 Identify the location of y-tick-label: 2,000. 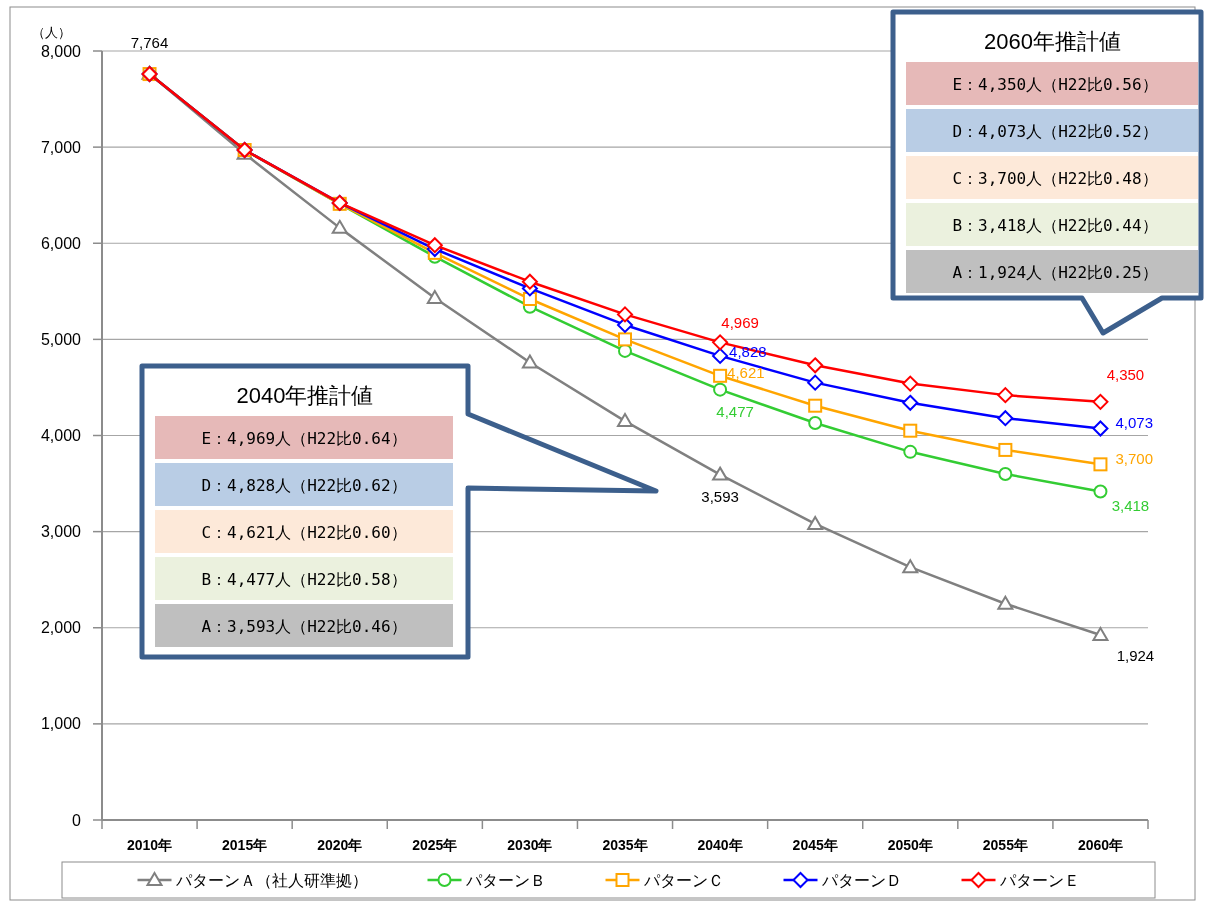
(61, 628).